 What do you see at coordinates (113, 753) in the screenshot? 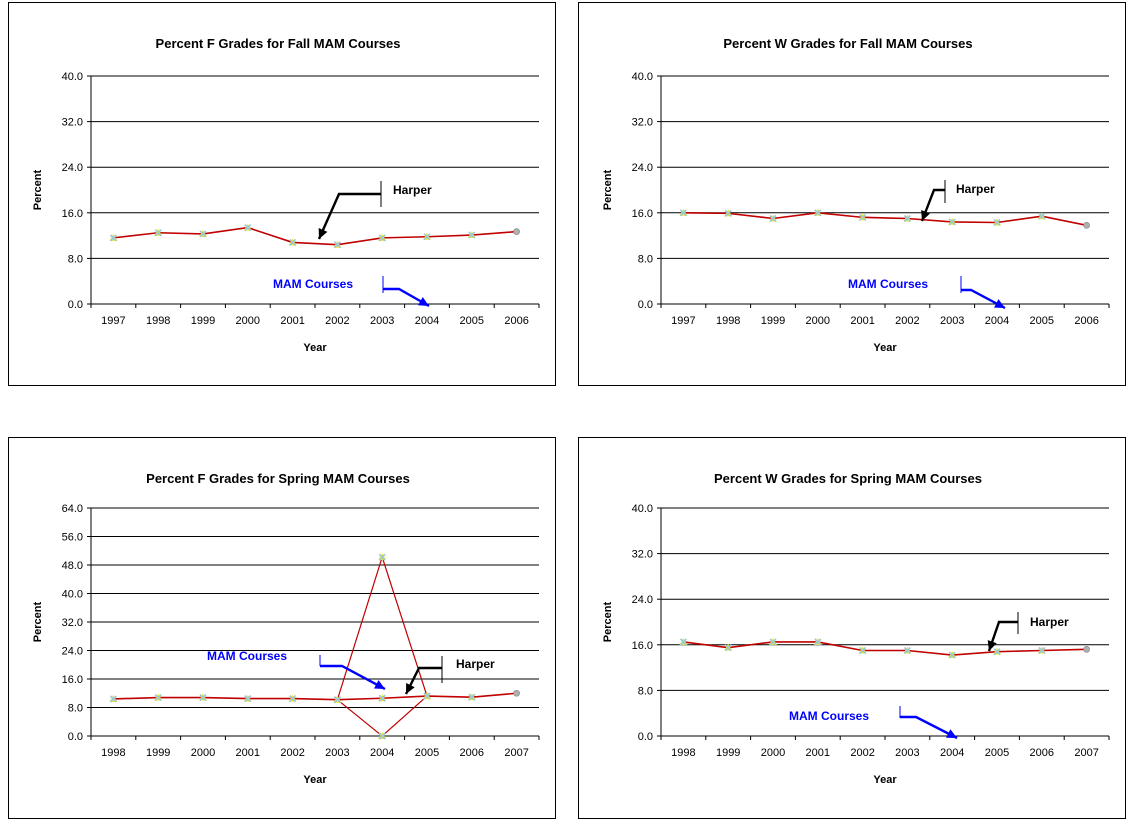
I see `x-tick-label: 1998` at bounding box center [113, 753].